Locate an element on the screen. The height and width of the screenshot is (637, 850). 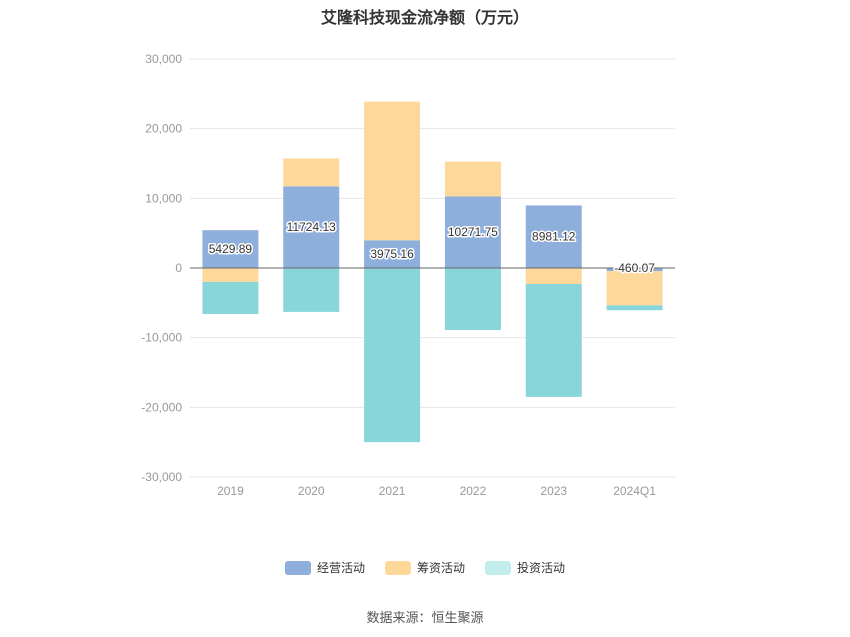
data-label: 8981.12 is located at coordinates (554, 237).